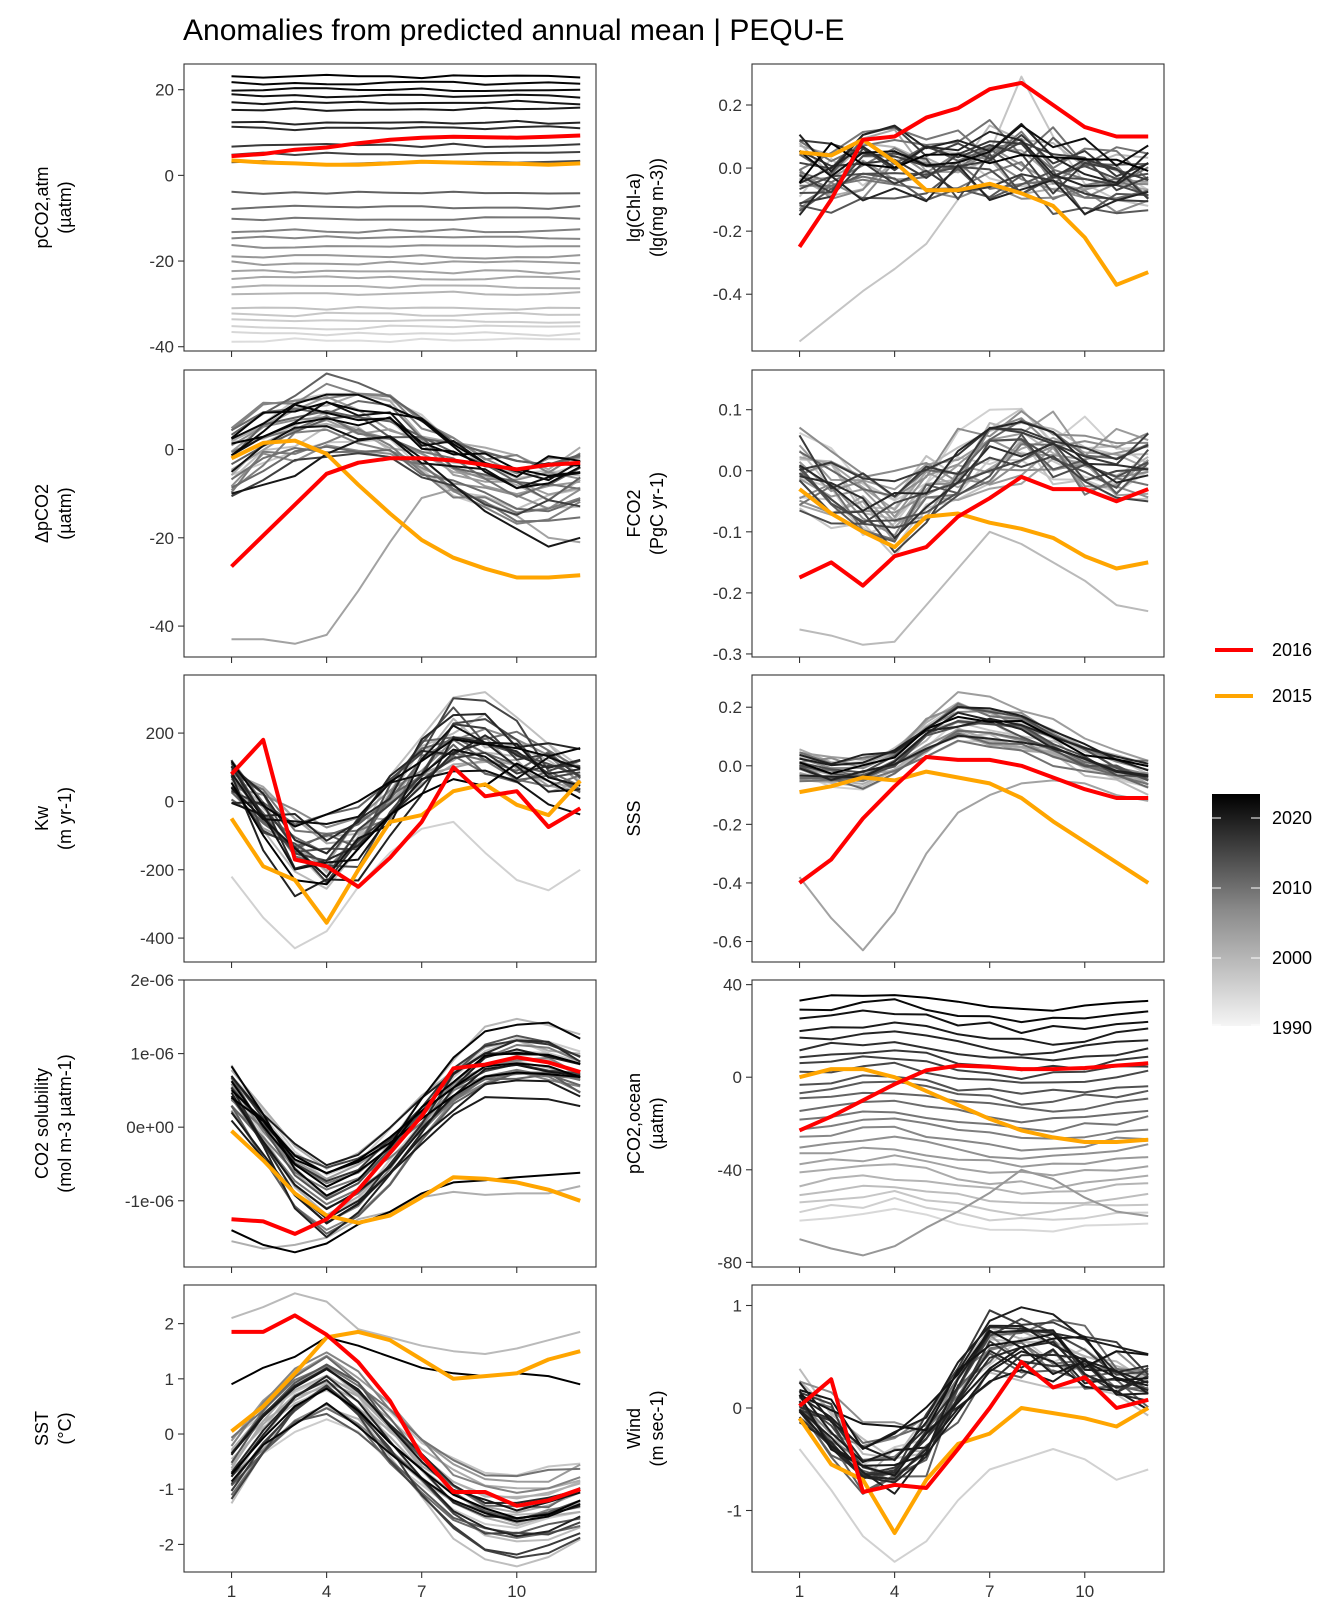 The image size is (1344, 1612). What do you see at coordinates (634, 1123) in the screenshot?
I see `svg-text: pCO2,ocean` at bounding box center [634, 1123].